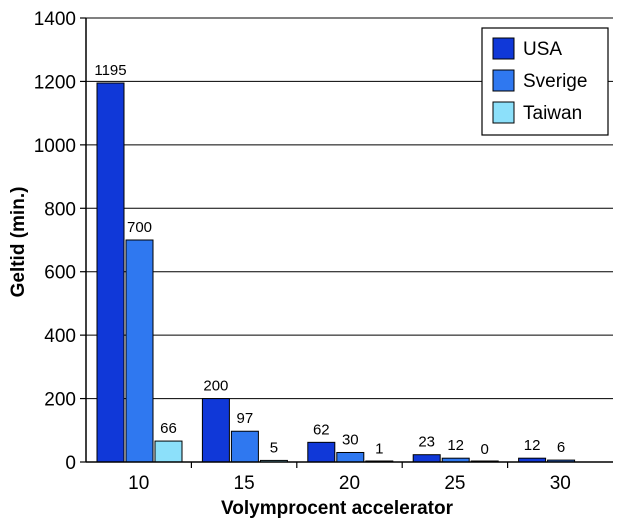 The height and width of the screenshot is (518, 625). Describe the element at coordinates (379, 449) in the screenshot. I see `data-label: 1` at that location.